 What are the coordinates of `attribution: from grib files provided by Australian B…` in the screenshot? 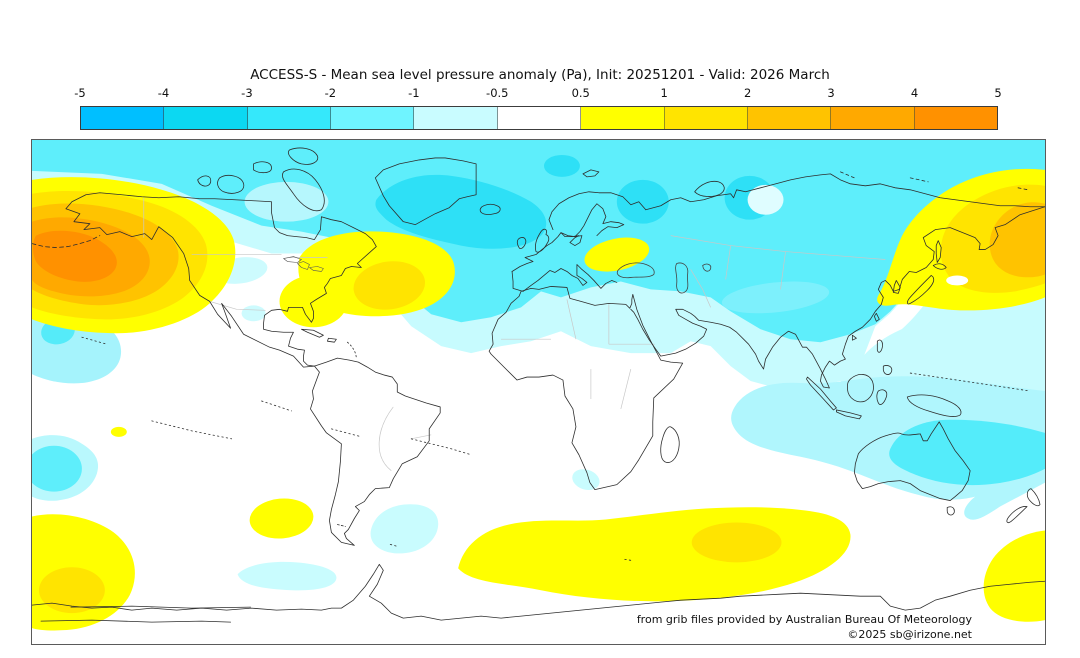 It's located at (804, 627).